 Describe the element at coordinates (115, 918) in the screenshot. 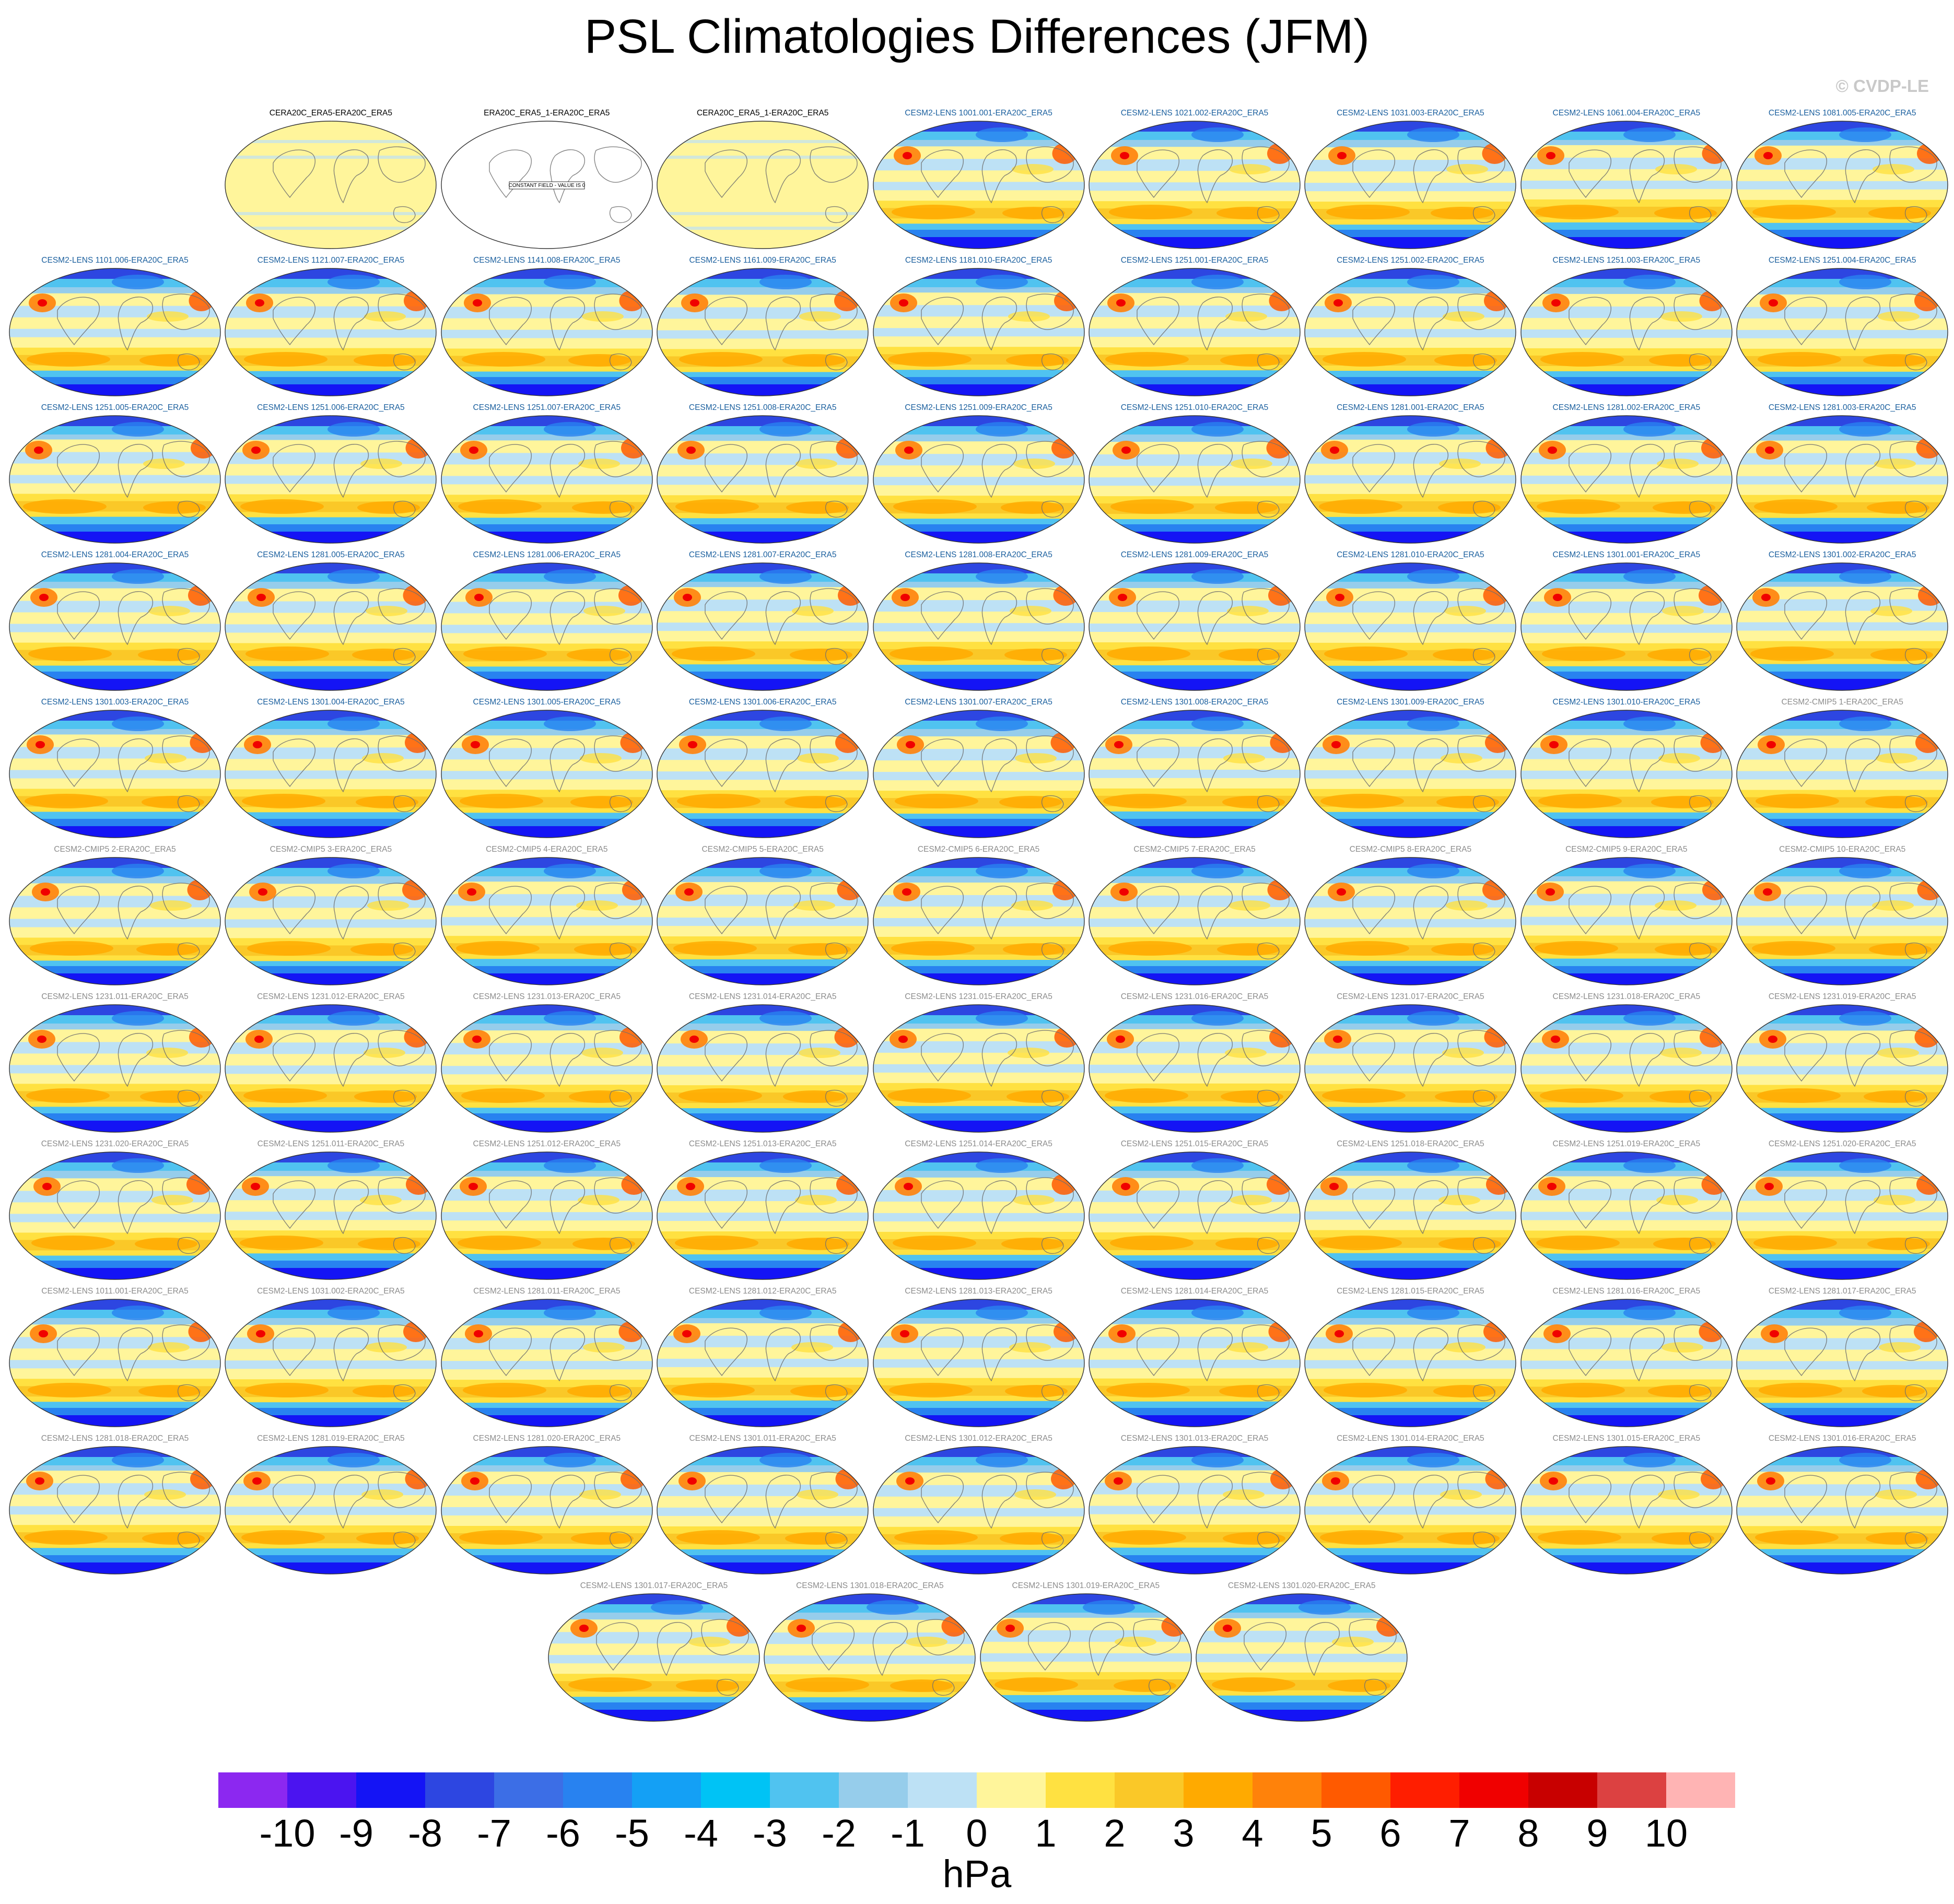

I see `map-panel: CESM2-CMIP5 2-ERA20C_ERA5` at that location.